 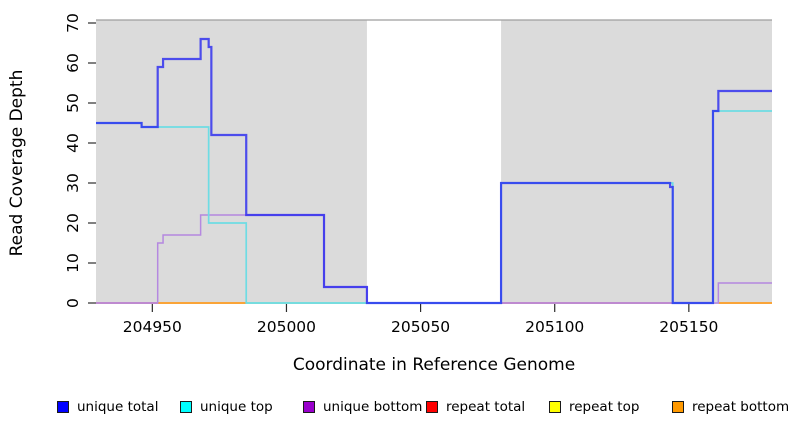 I want to click on legend-item-unique-total: unique total, so click(x=118, y=407).